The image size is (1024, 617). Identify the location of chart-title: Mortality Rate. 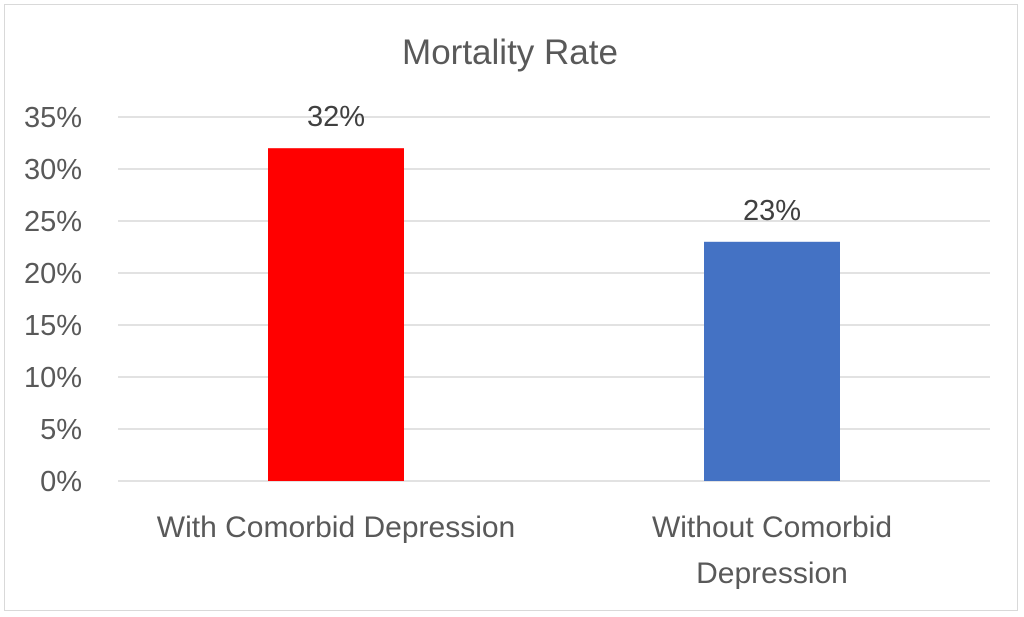
(510, 52).